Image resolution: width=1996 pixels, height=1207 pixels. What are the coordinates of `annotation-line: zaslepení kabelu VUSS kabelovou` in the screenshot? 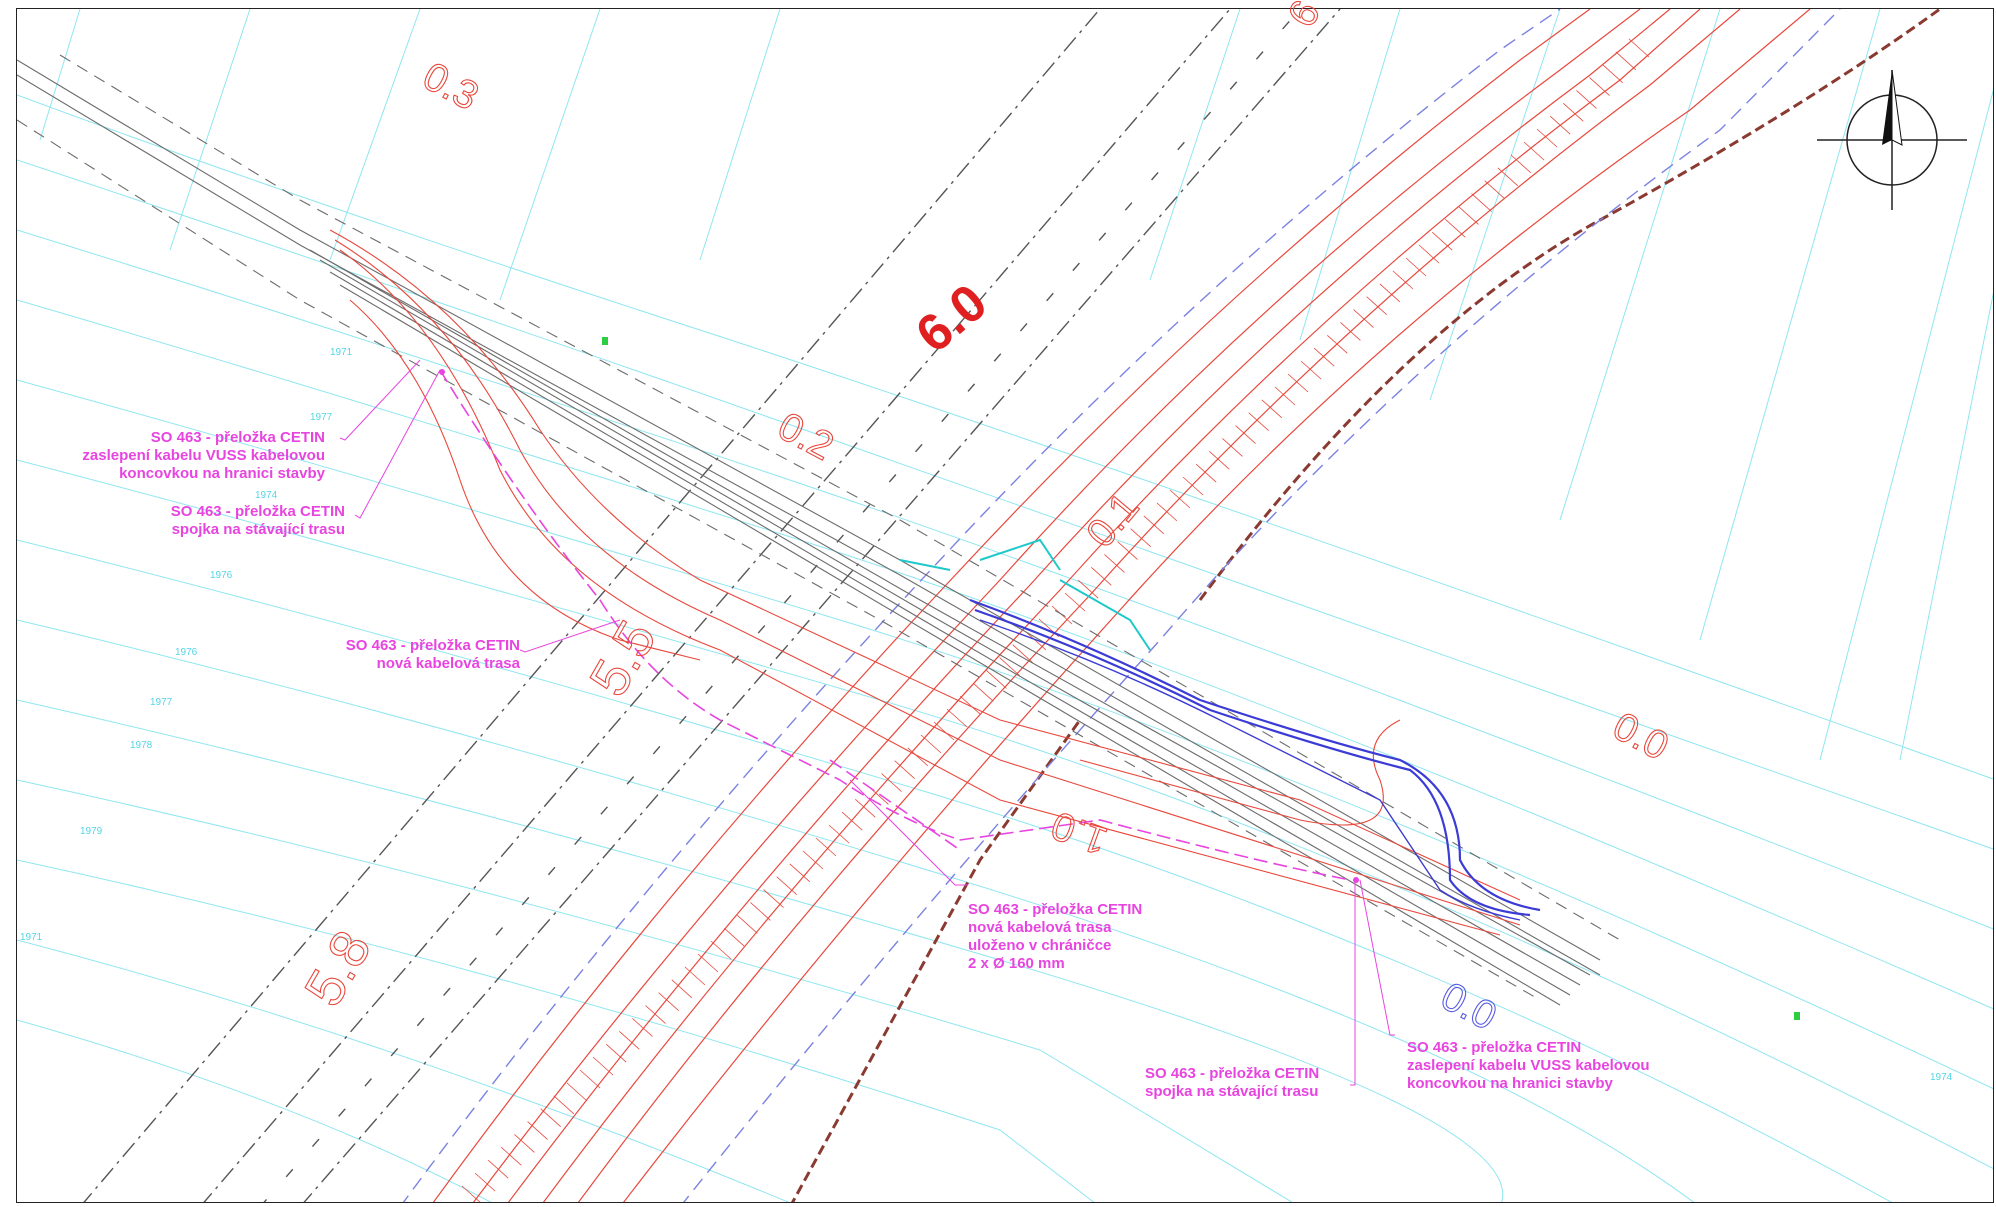 It's located at (203, 455).